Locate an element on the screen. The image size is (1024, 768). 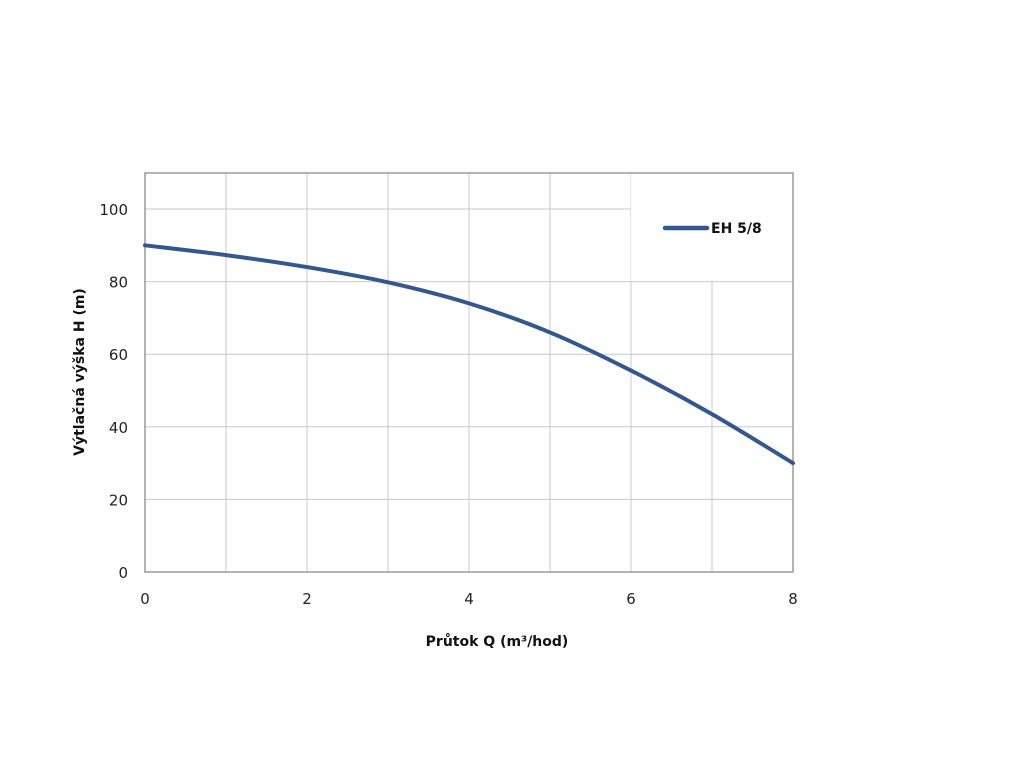
y-tick-label: 40 is located at coordinates (118, 428).